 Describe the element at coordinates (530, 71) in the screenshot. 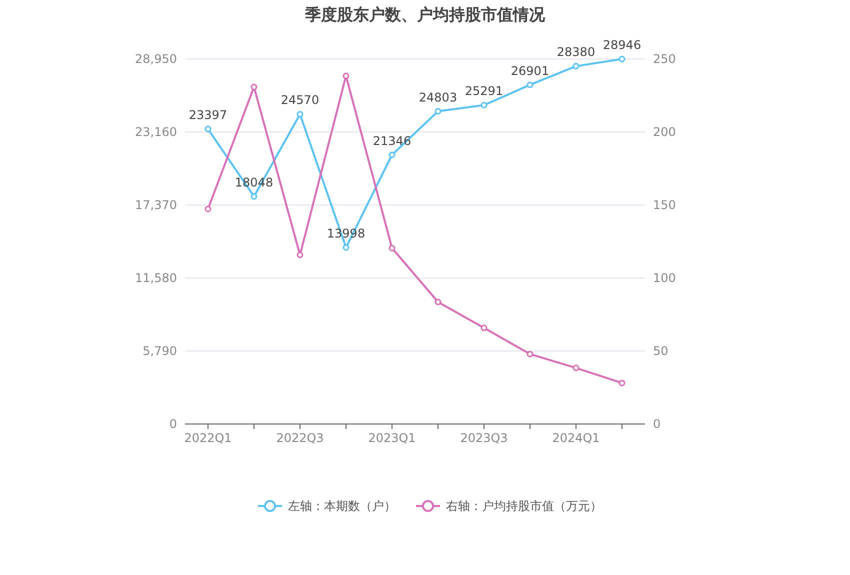

I see `data-label: 26901` at that location.